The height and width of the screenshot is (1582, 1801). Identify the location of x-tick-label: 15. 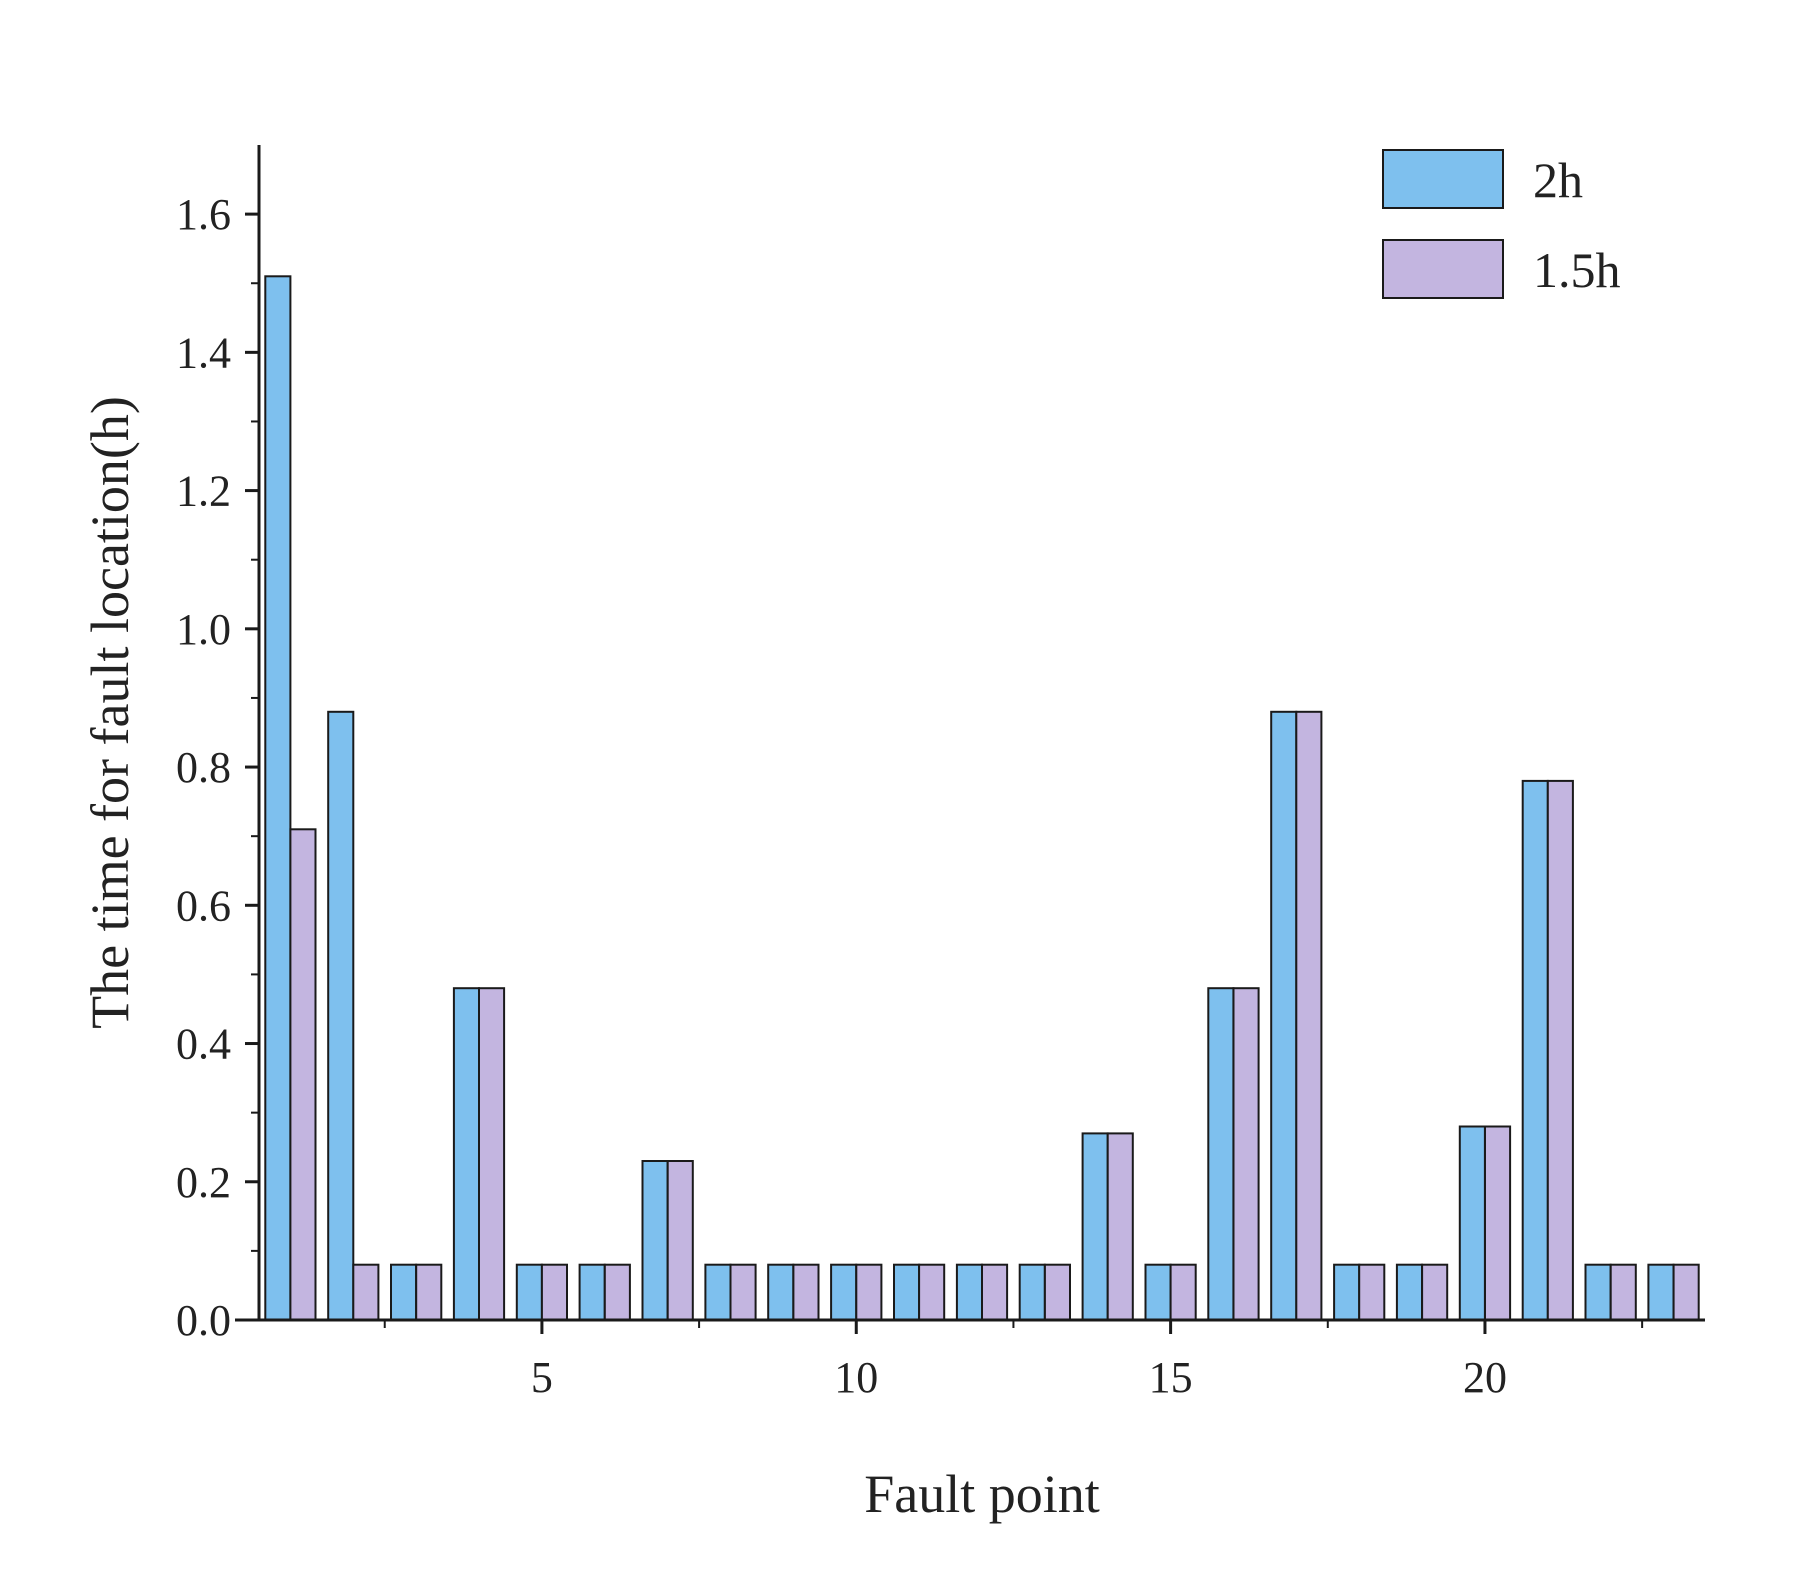
(1171, 1377).